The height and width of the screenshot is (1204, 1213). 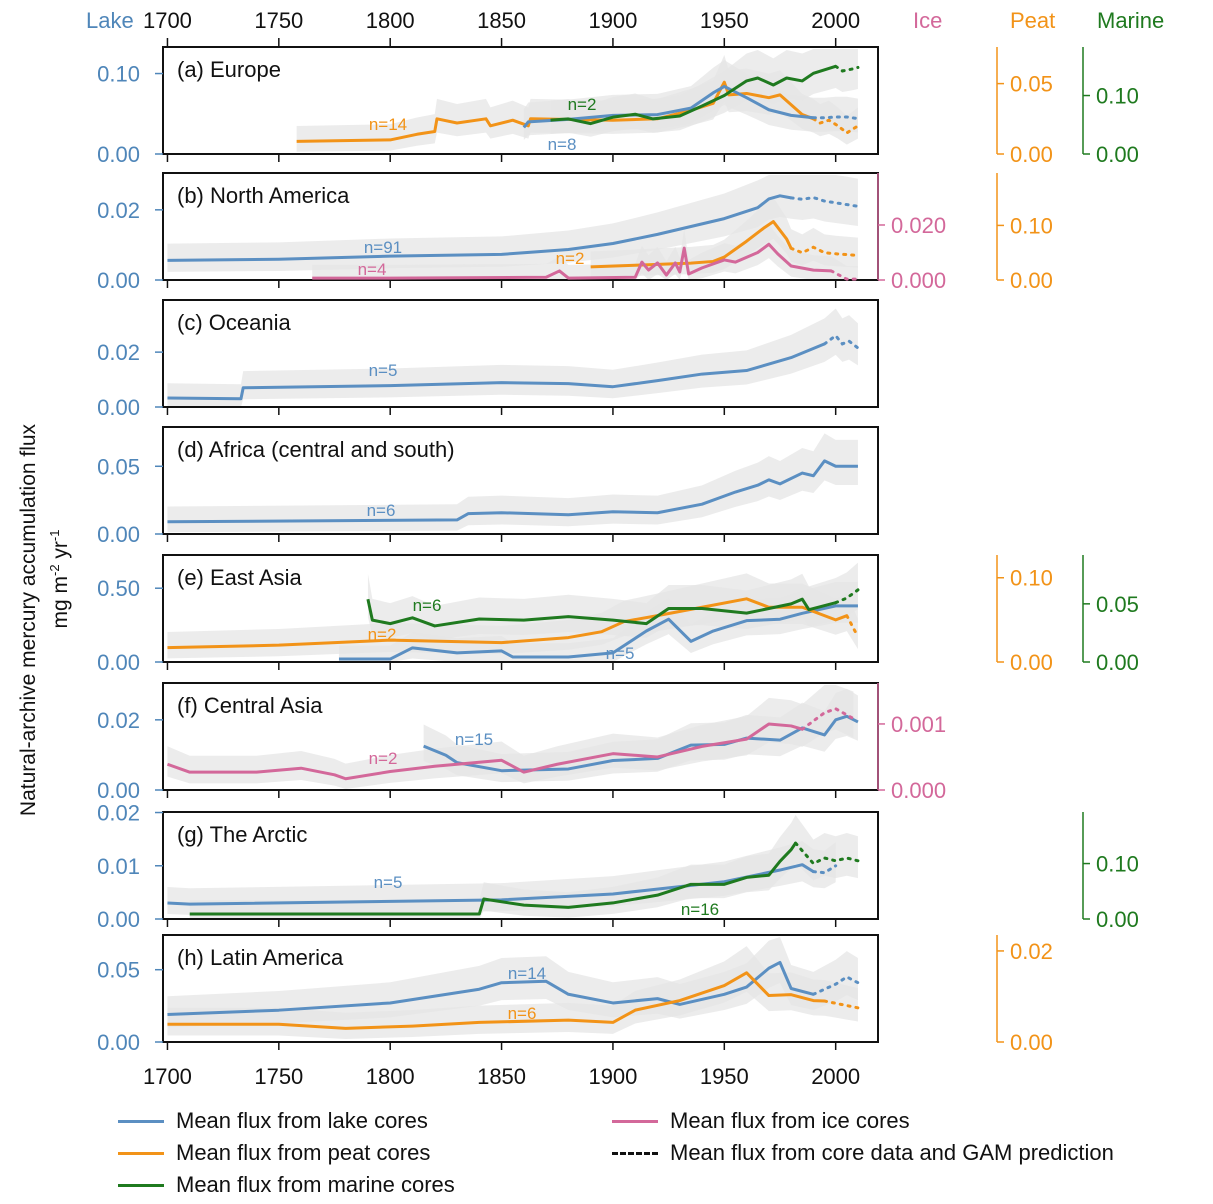 What do you see at coordinates (234, 322) in the screenshot?
I see `panel-title: (c) Oceania` at bounding box center [234, 322].